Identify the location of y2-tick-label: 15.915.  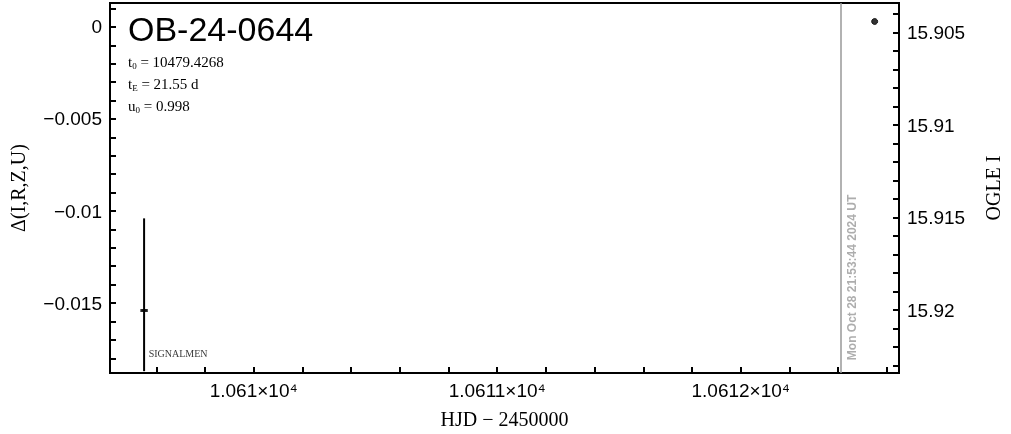
(936, 218).